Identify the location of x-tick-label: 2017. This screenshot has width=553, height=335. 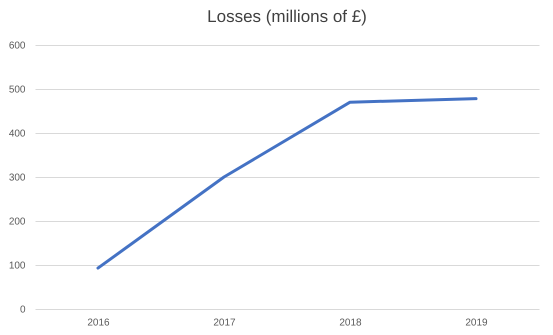
(224, 323).